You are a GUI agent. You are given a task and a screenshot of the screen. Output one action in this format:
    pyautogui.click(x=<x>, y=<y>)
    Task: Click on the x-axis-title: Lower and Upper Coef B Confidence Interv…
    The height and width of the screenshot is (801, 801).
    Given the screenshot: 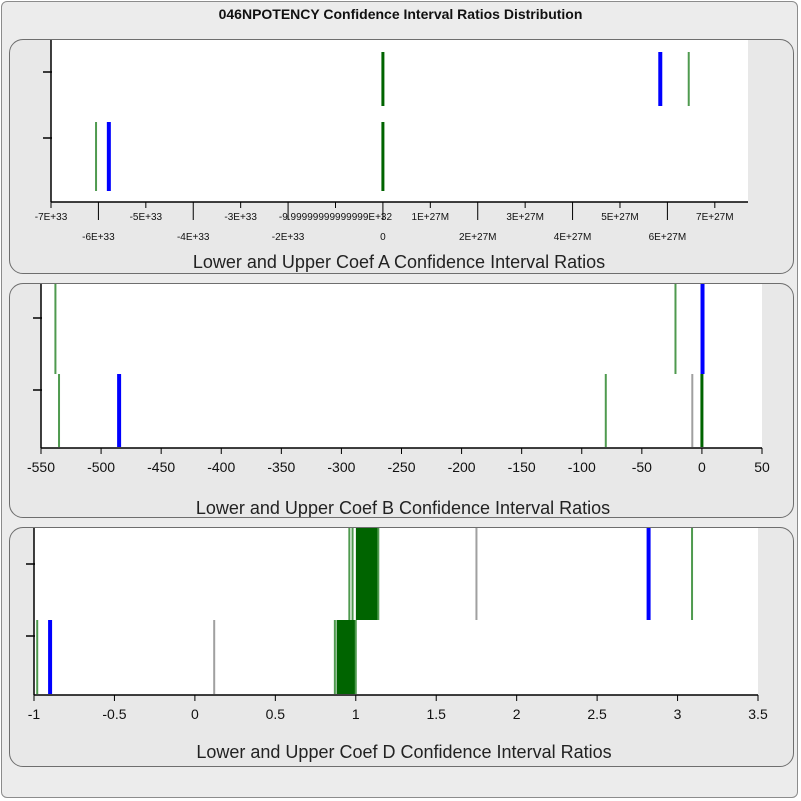 What is the action you would take?
    pyautogui.click(x=403, y=508)
    